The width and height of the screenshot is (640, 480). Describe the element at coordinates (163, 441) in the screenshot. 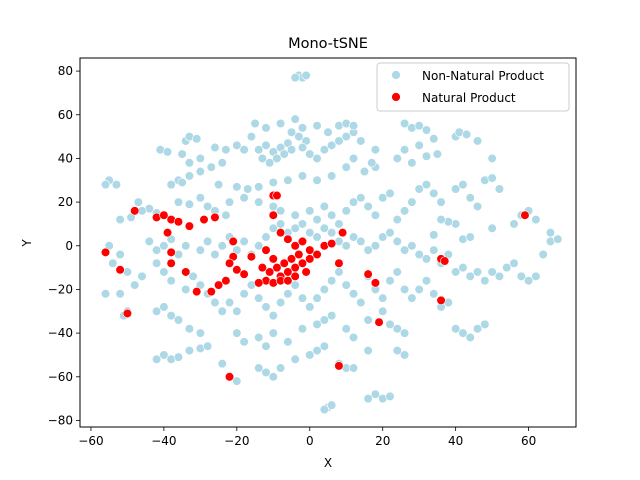

I see `x-tick-label: −40` at that location.